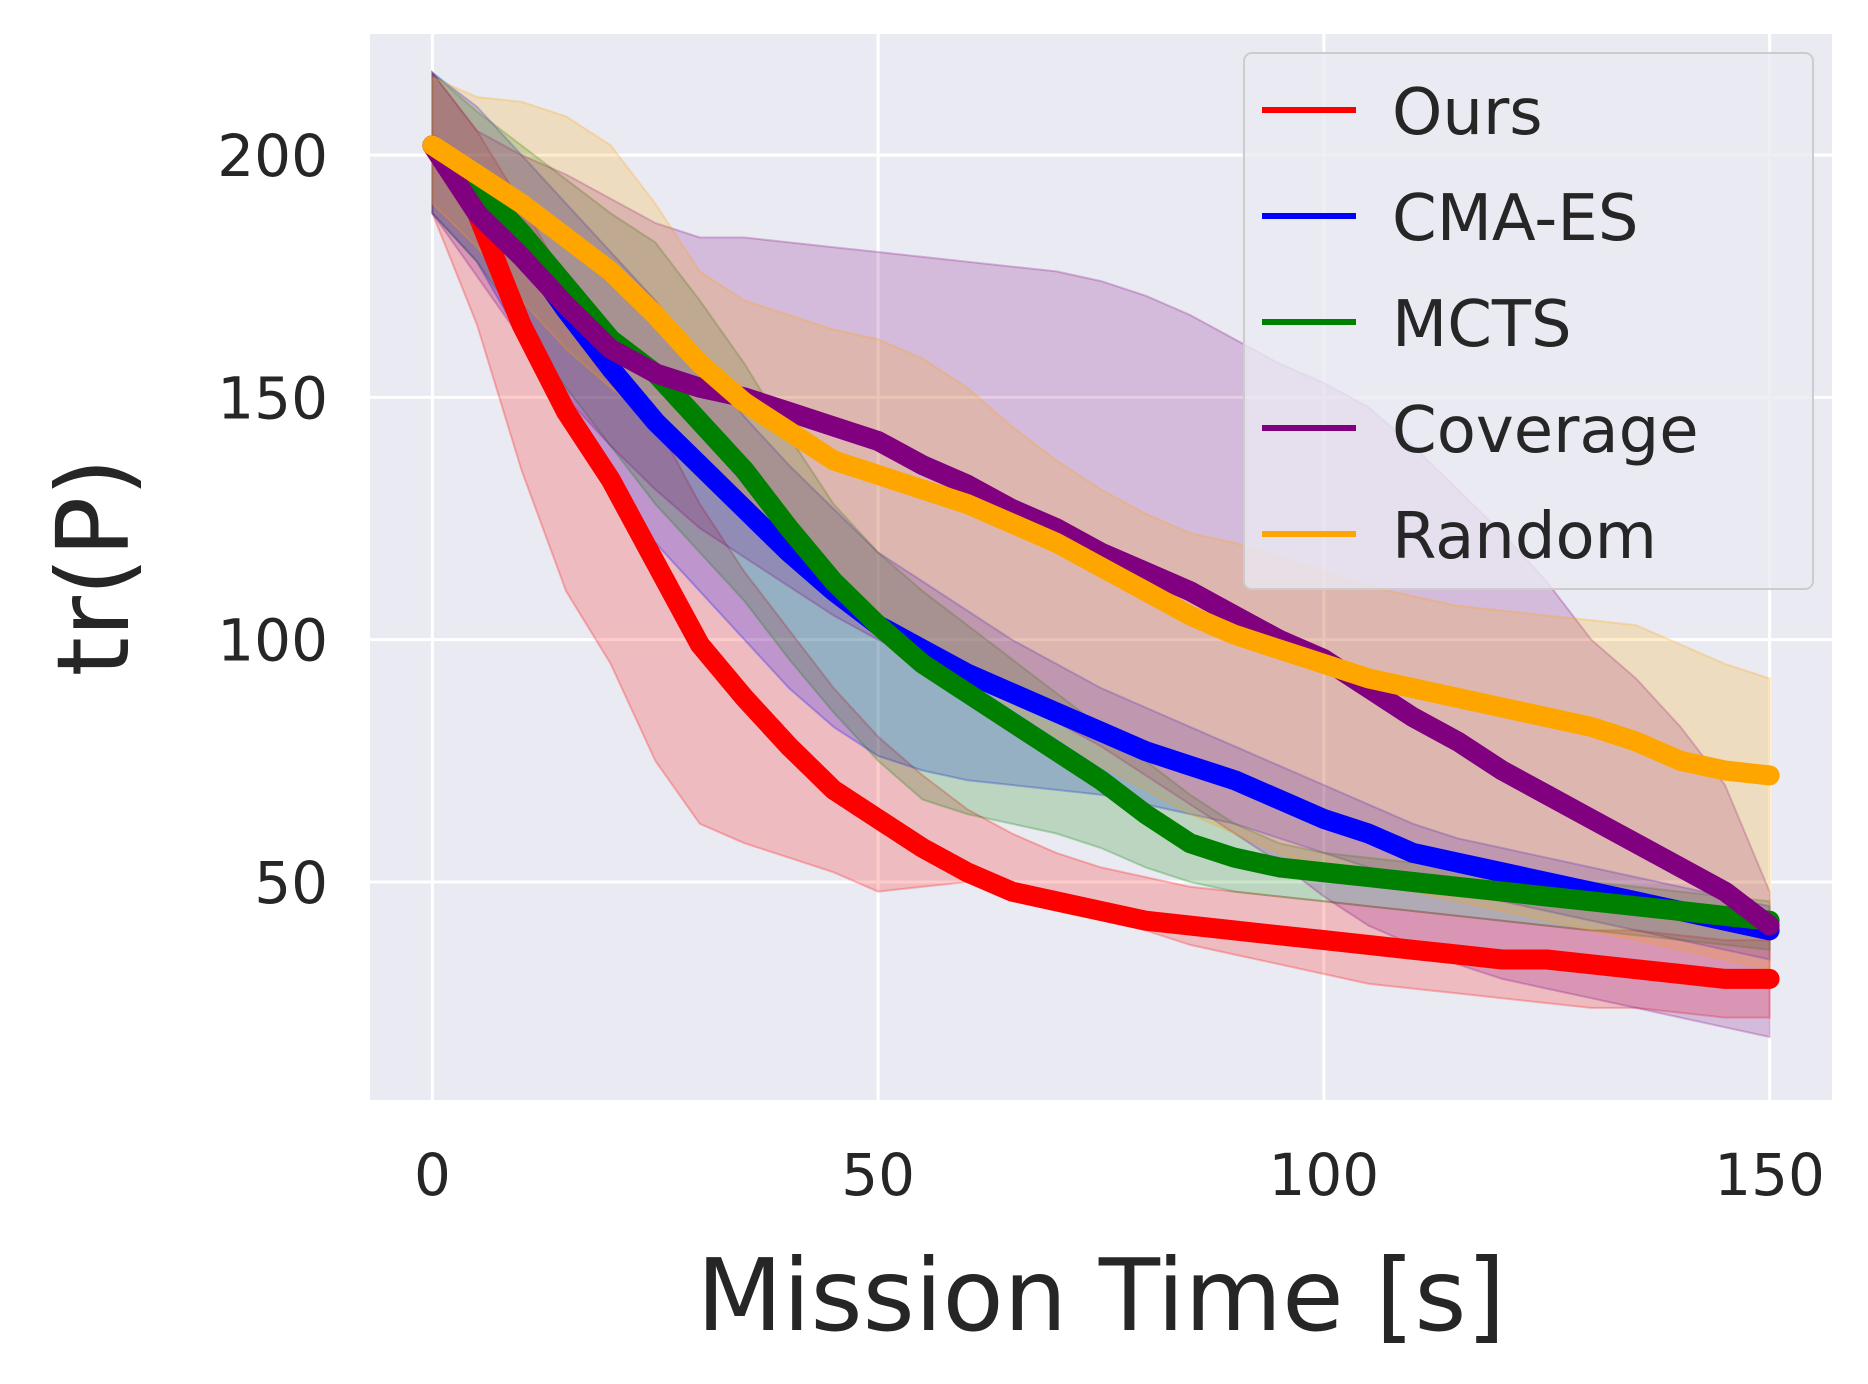 This screenshot has height=1384, width=1868. I want to click on legend-item-mcts: MCTS, so click(1417, 325).